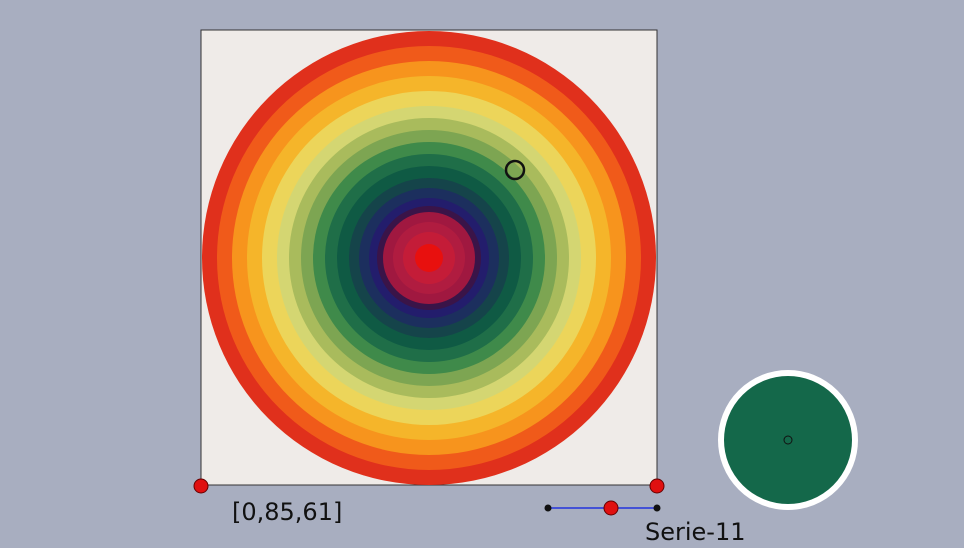 The height and width of the screenshot is (548, 964). I want to click on slider-label: Serie-11, so click(695, 532).